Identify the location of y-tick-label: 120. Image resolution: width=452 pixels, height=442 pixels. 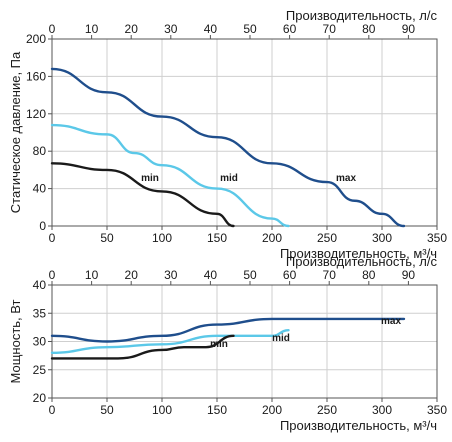
(36, 114).